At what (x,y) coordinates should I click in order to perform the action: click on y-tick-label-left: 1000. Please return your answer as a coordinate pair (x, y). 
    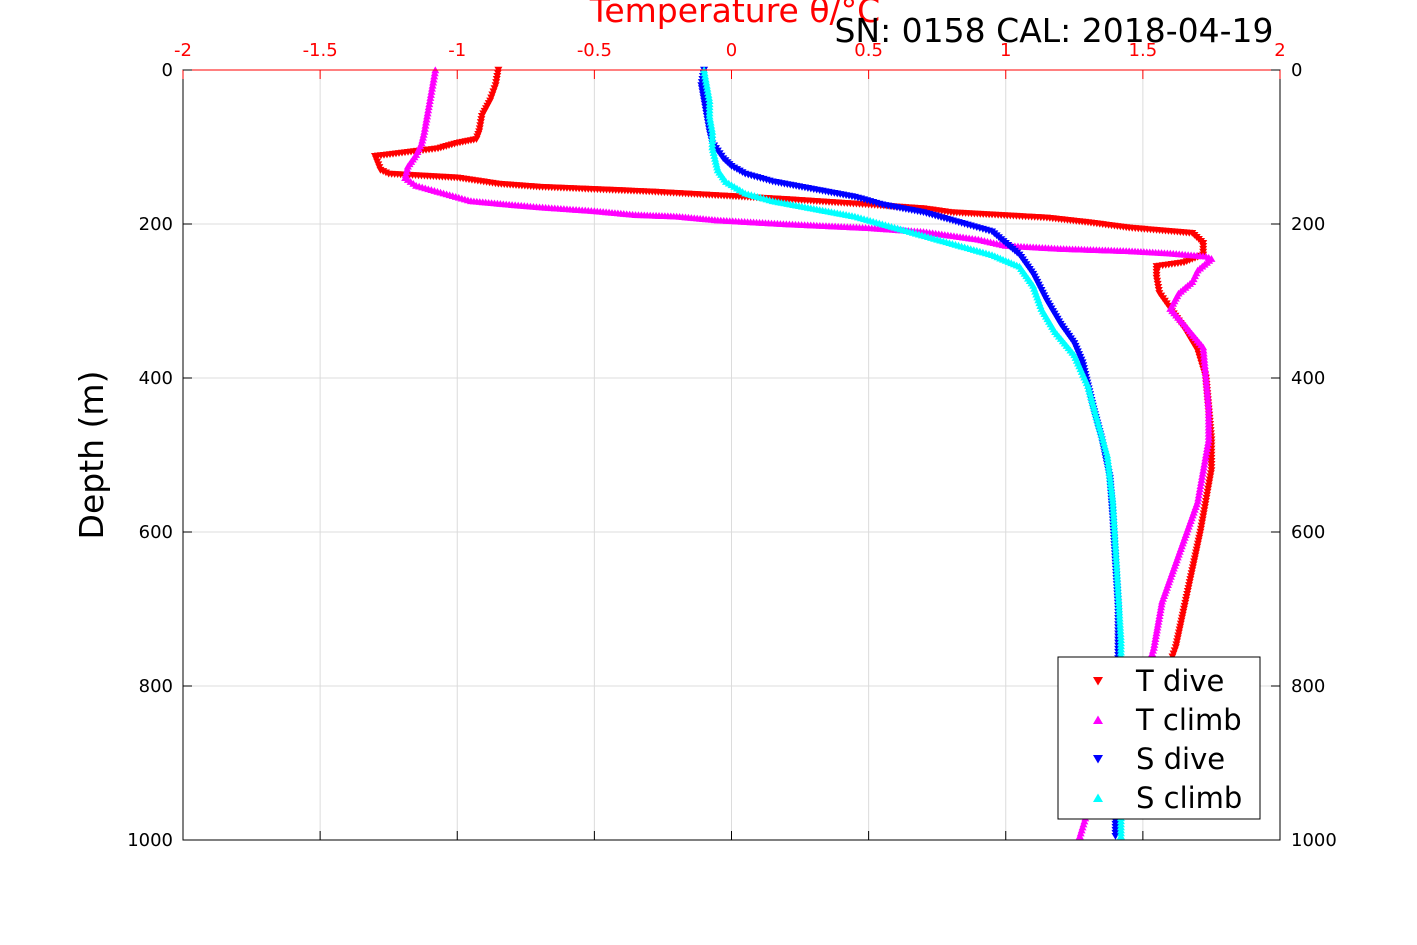
    Looking at the image, I should click on (150, 840).